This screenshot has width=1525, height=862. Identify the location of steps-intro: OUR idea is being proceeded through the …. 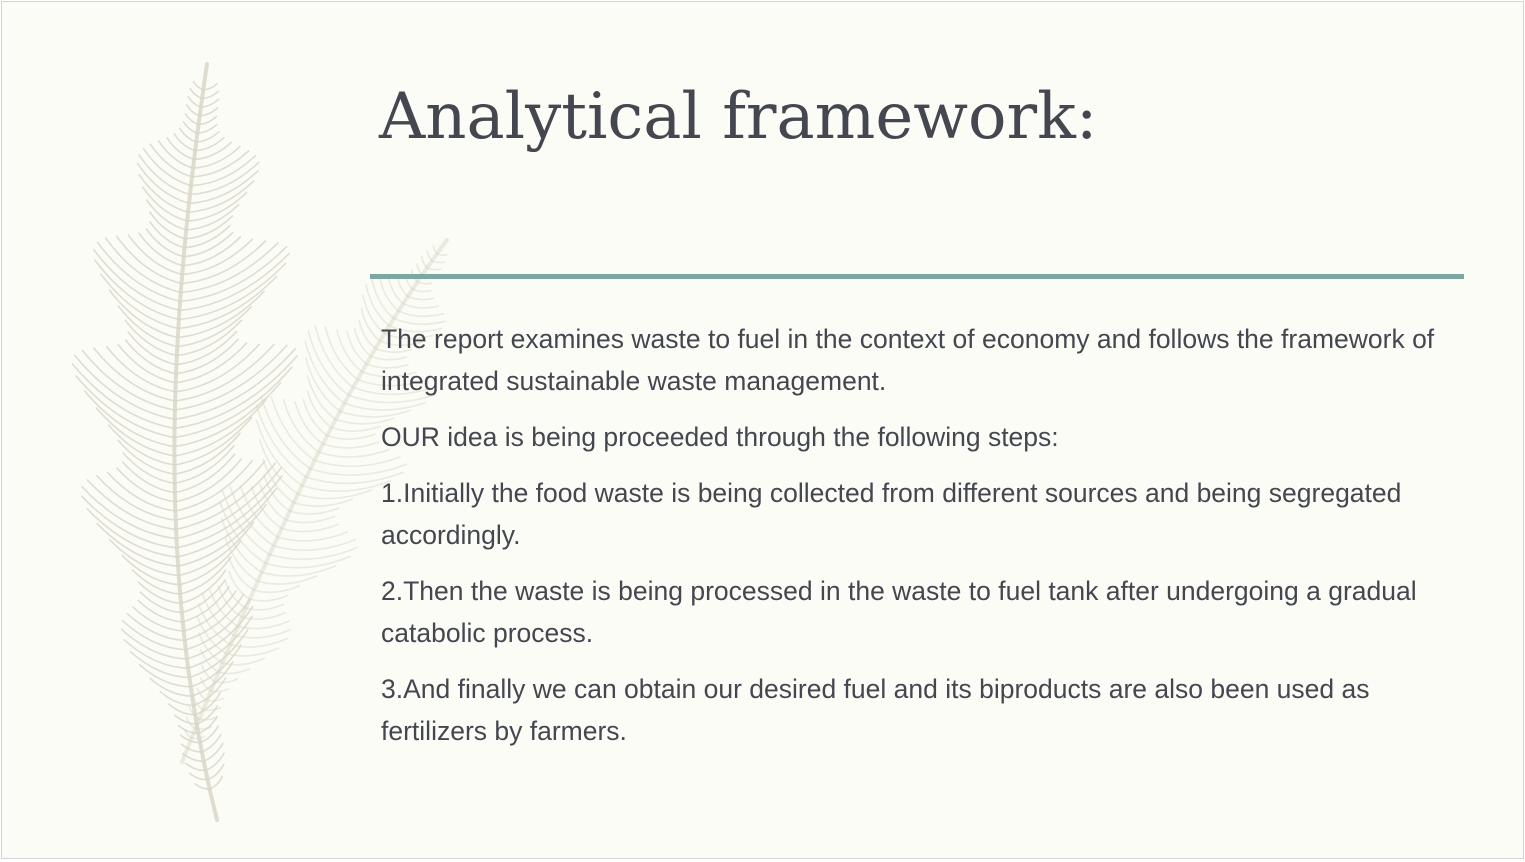
(720, 437).